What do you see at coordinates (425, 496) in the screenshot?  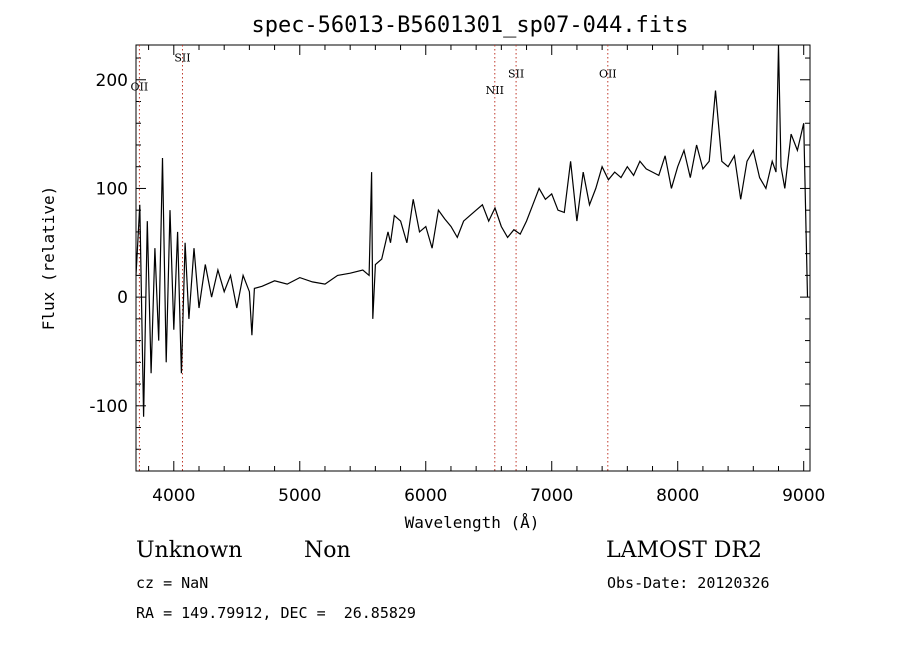 I see `x-tick-label: 6000` at bounding box center [425, 496].